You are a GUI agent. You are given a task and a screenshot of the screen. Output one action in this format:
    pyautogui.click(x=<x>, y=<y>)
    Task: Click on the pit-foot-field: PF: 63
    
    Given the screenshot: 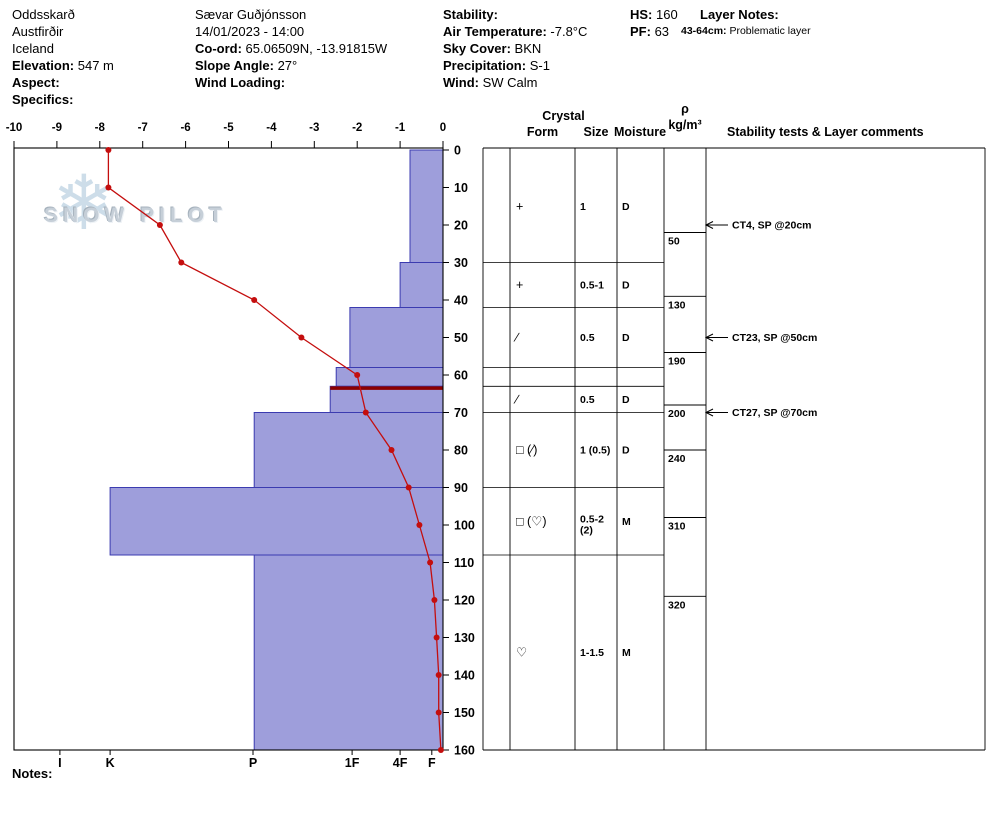 What is the action you would take?
    pyautogui.click(x=654, y=31)
    